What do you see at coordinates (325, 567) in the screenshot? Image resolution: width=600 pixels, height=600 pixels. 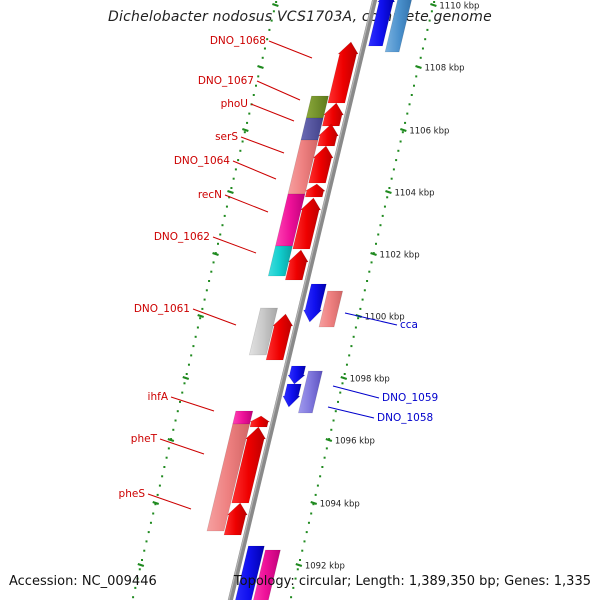 I see `kbp-tick-label: 1092 kbp` at bounding box center [325, 567].